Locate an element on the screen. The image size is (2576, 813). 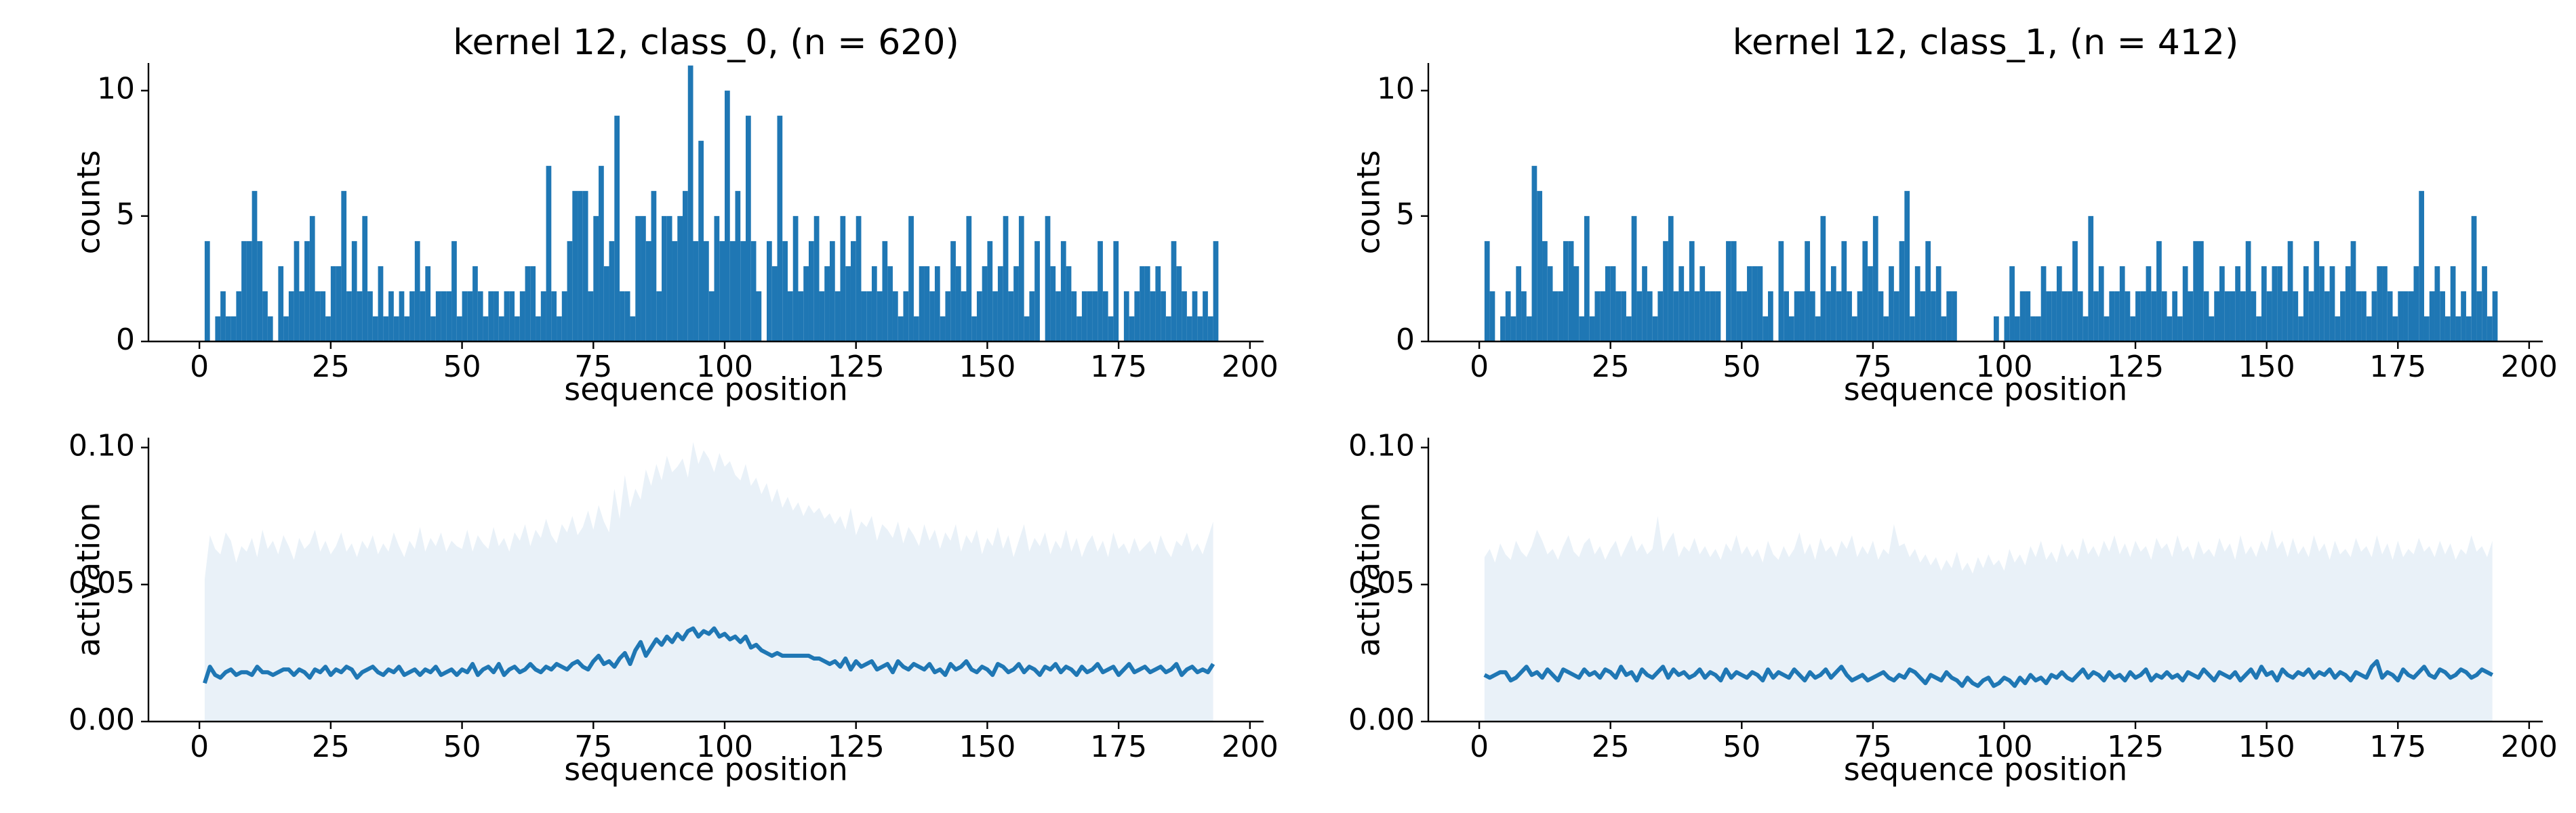
x-tick-label: 150 is located at coordinates (2266, 367).